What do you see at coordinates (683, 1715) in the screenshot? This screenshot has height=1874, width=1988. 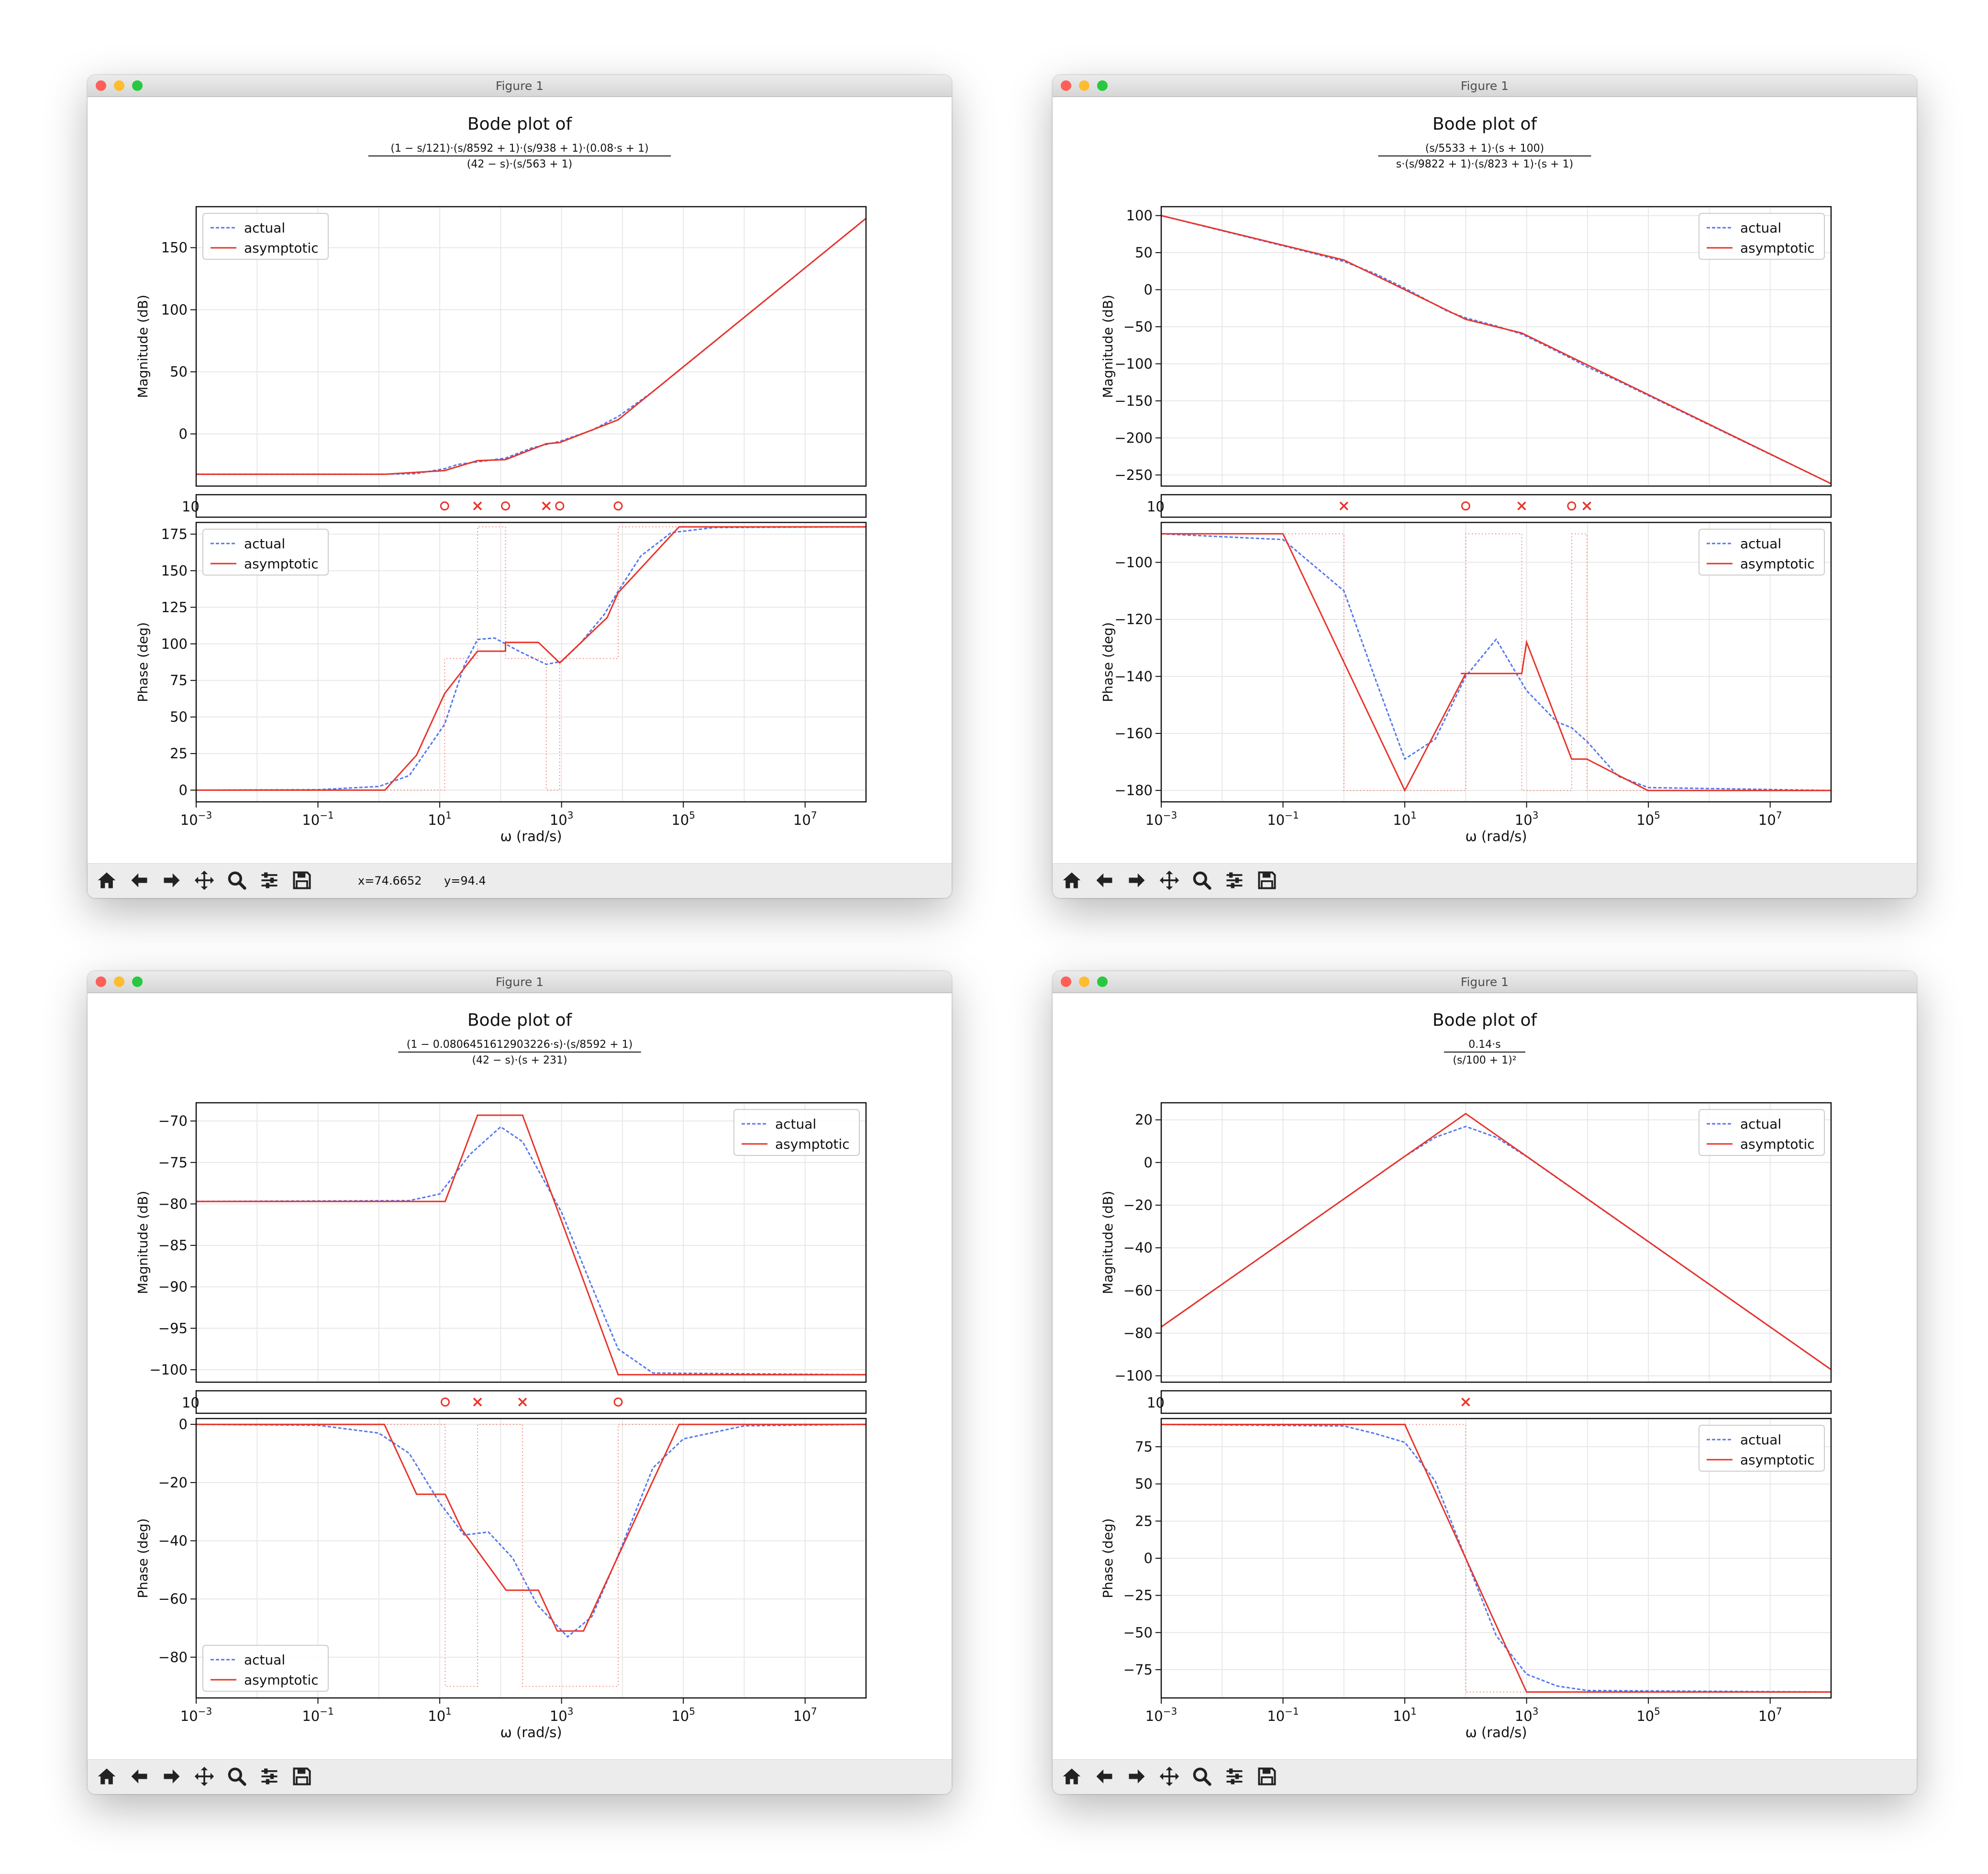 I see `x-tick-label: 10⁵` at bounding box center [683, 1715].